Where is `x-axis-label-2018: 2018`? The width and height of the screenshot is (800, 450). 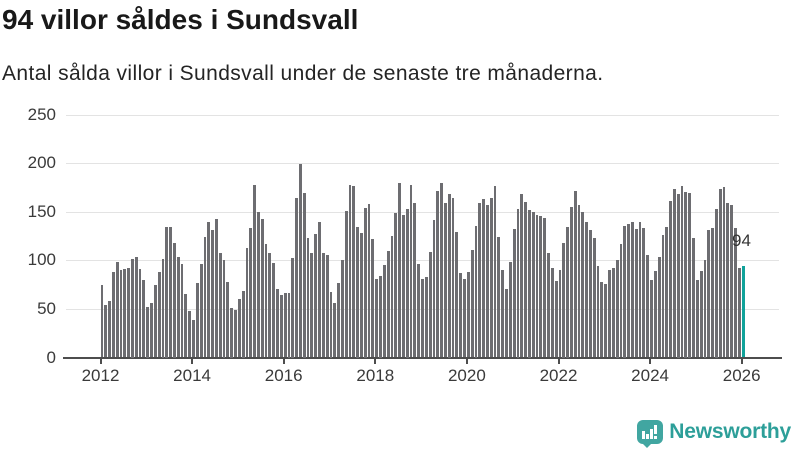 x-axis-label-2018: 2018 is located at coordinates (375, 375).